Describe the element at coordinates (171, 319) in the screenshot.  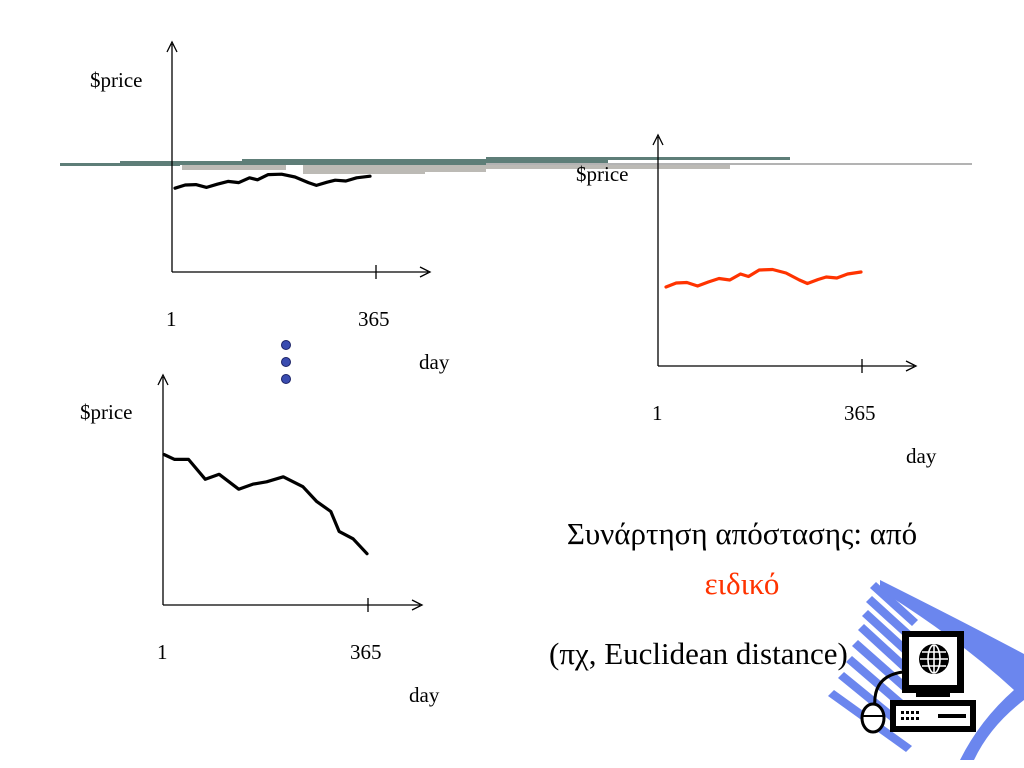
I see `chart-0-x-start: 1` at that location.